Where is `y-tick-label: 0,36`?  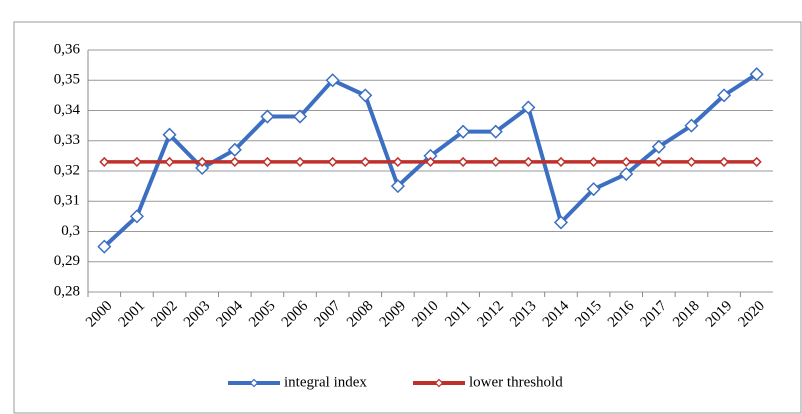 y-tick-label: 0,36 is located at coordinates (67, 49).